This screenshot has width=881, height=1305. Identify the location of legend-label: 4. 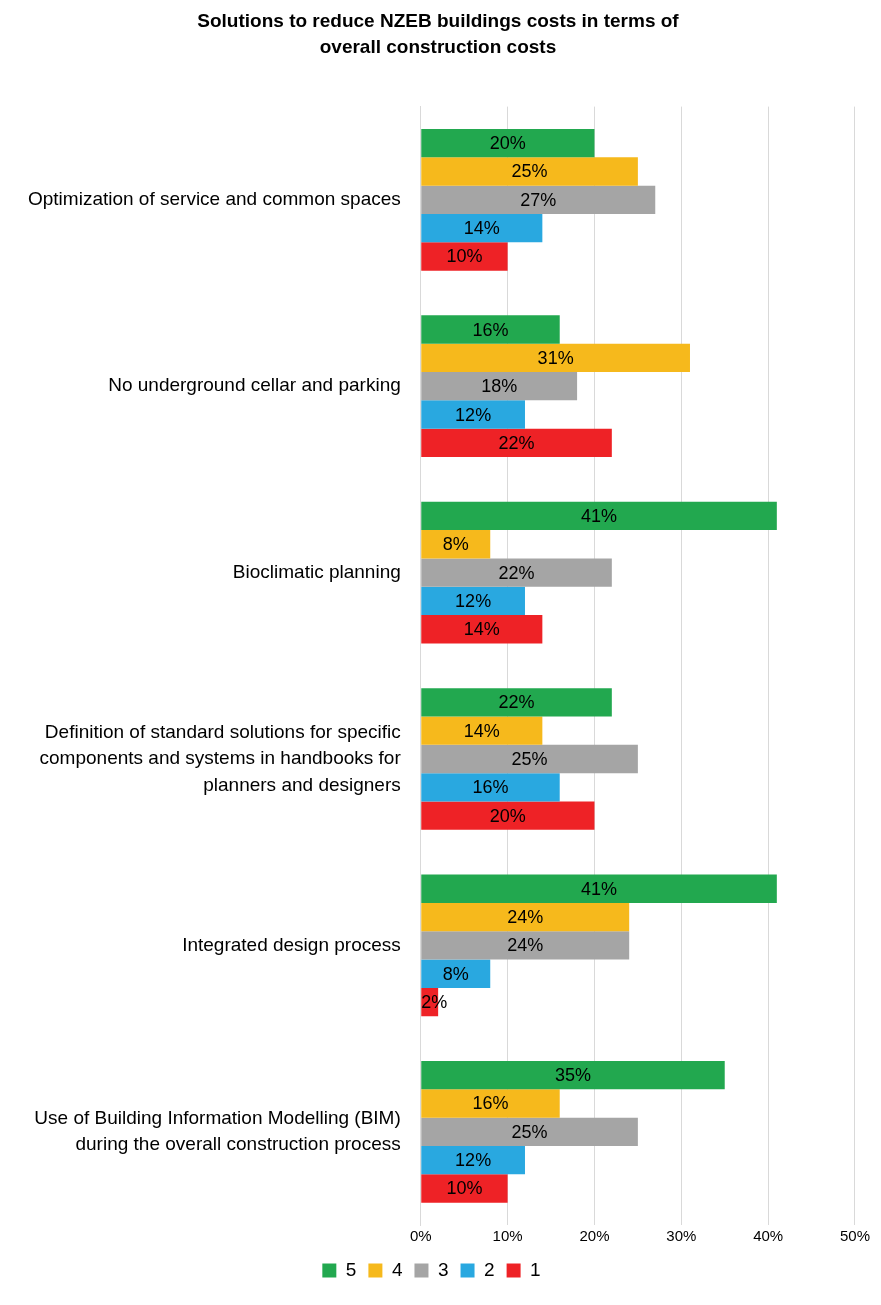
(397, 1269).